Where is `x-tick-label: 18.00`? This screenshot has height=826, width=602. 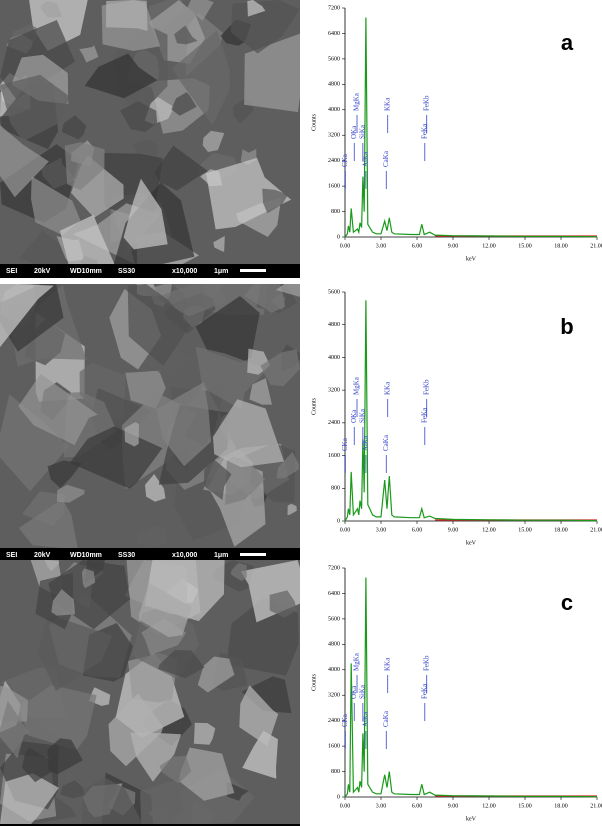 x-tick-label: 18.00 is located at coordinates (561, 246).